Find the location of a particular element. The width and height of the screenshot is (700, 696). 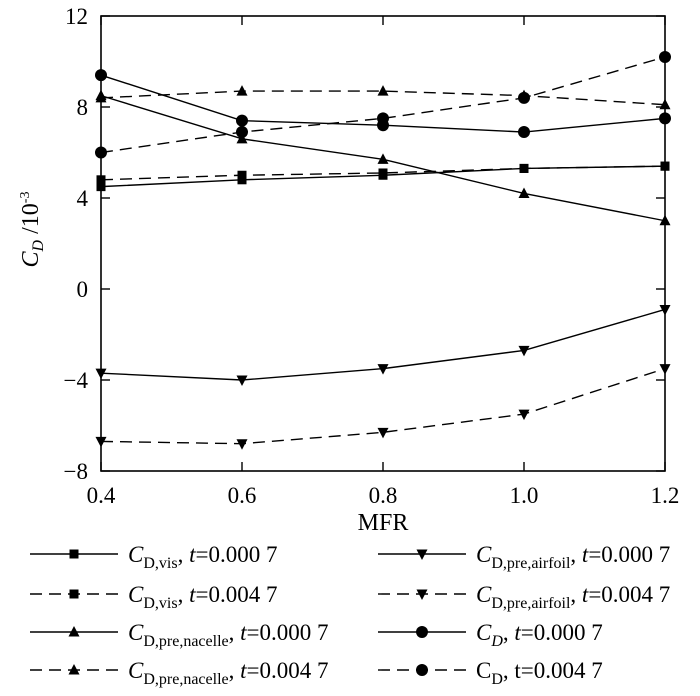

y-tick-label: 0 is located at coordinates (83, 289).